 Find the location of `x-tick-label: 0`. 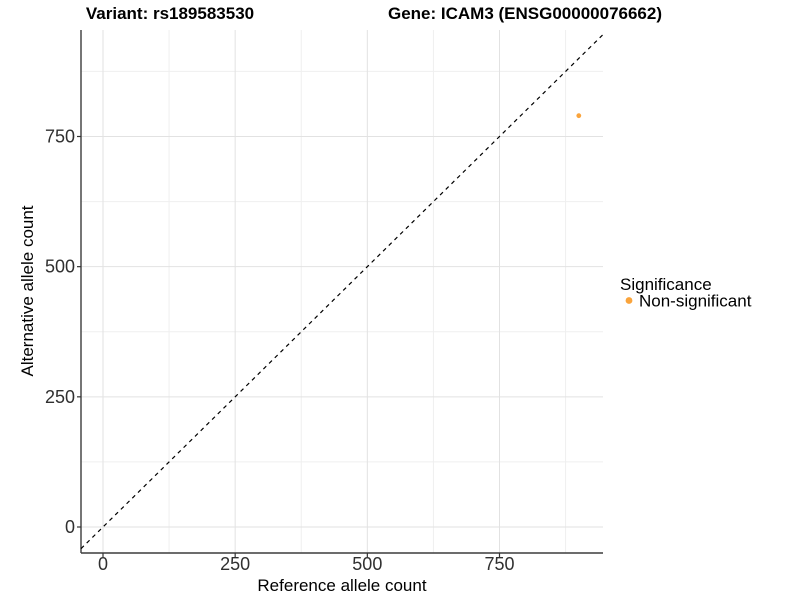

x-tick-label: 0 is located at coordinates (103, 564).